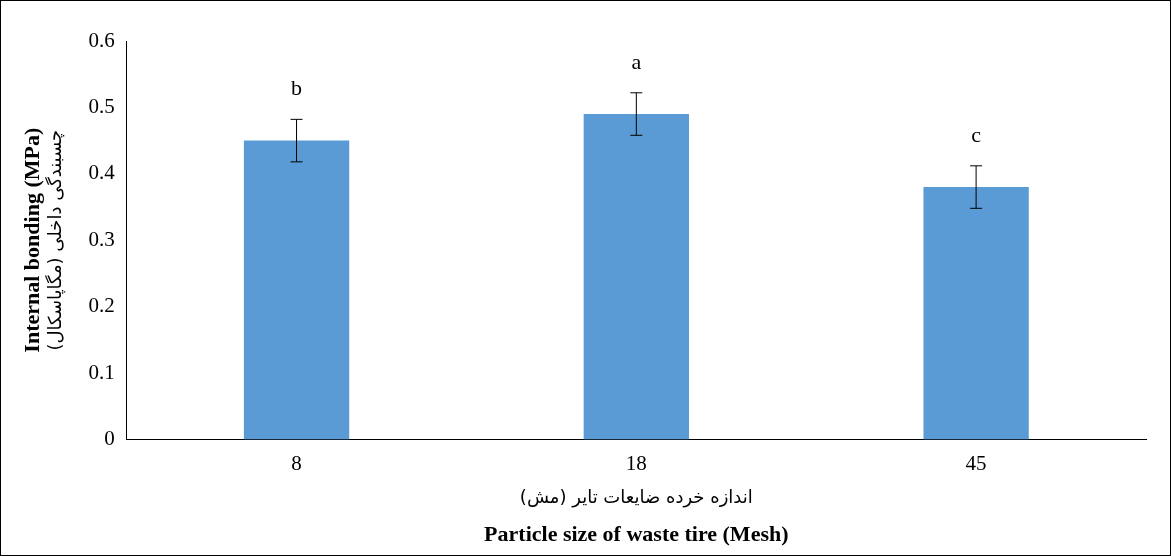 This screenshot has height=556, width=1171. I want to click on y-axis-title: Internal bonding (MPa), so click(31, 240).